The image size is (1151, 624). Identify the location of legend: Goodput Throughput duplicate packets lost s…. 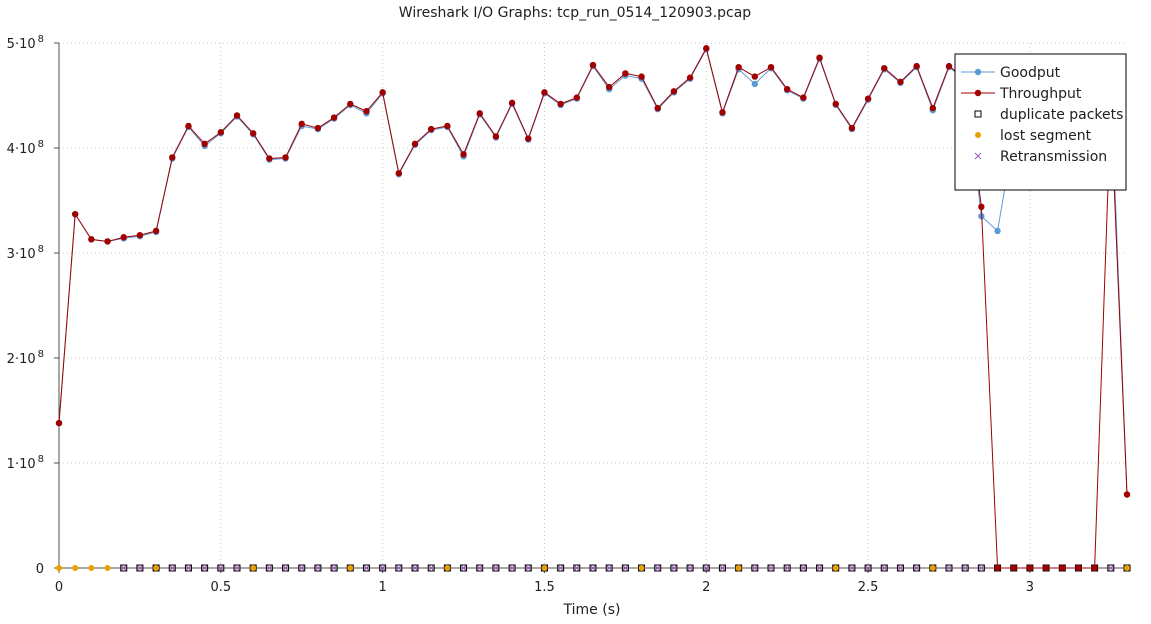
(1040, 122).